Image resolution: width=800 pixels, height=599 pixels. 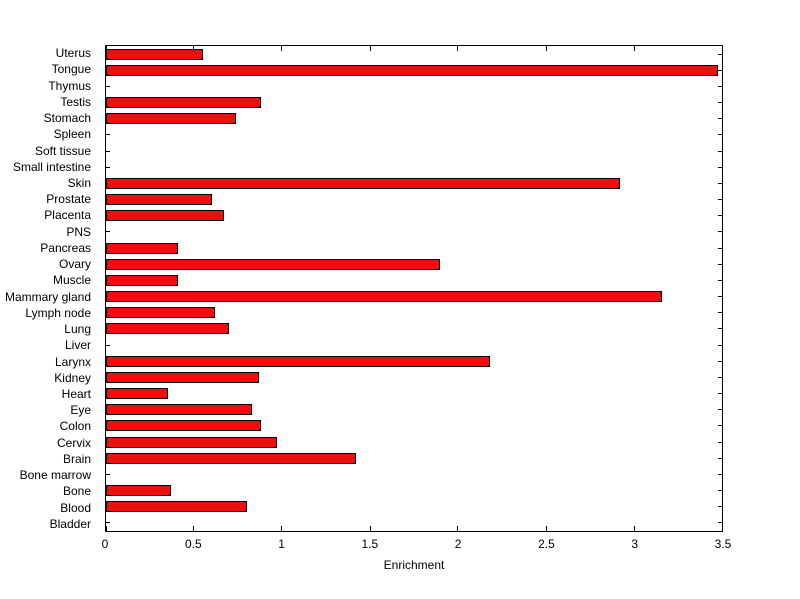 What do you see at coordinates (78, 231) in the screenshot?
I see `y-tick-label: PNS` at bounding box center [78, 231].